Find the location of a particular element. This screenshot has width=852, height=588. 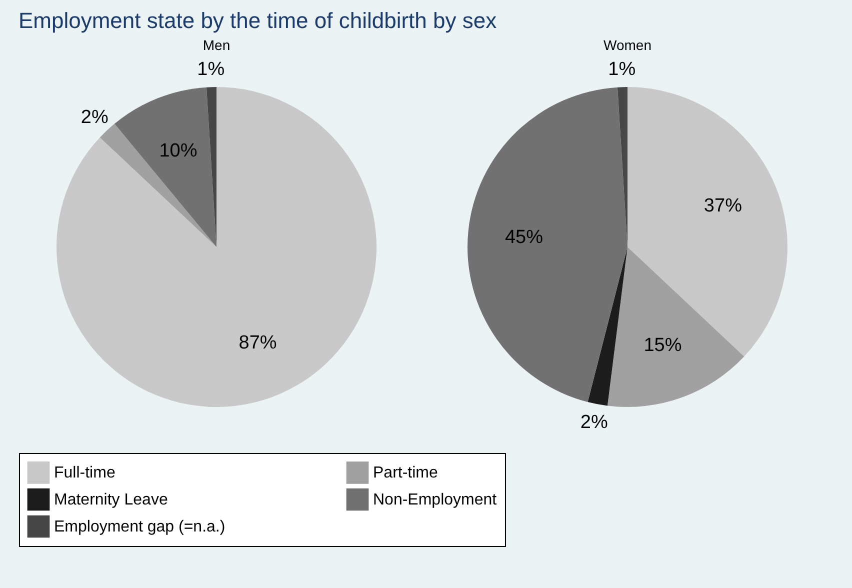

slice-label: Men is located at coordinates (216, 45).